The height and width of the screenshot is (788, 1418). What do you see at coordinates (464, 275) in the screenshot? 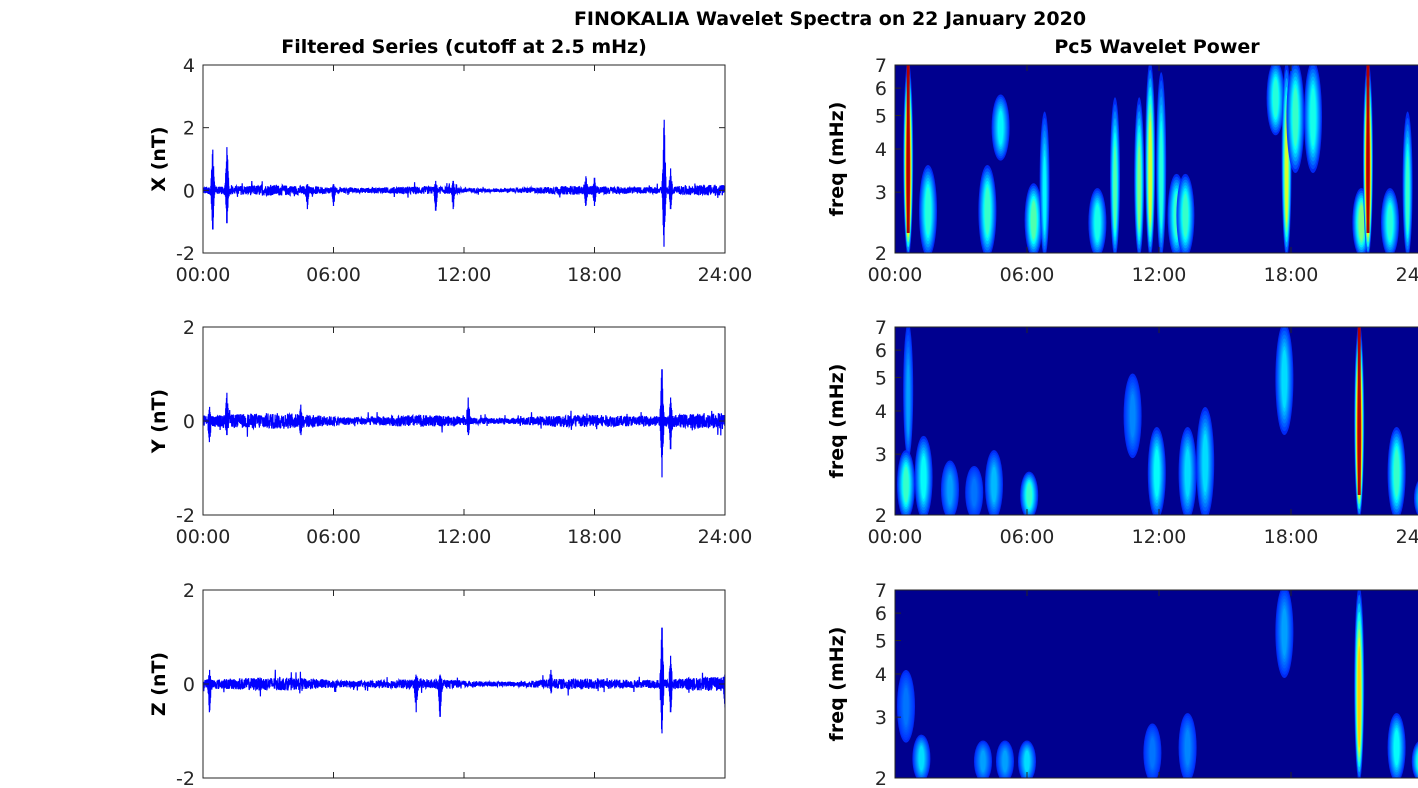
I see `xtick-label: 12:00` at bounding box center [464, 275].